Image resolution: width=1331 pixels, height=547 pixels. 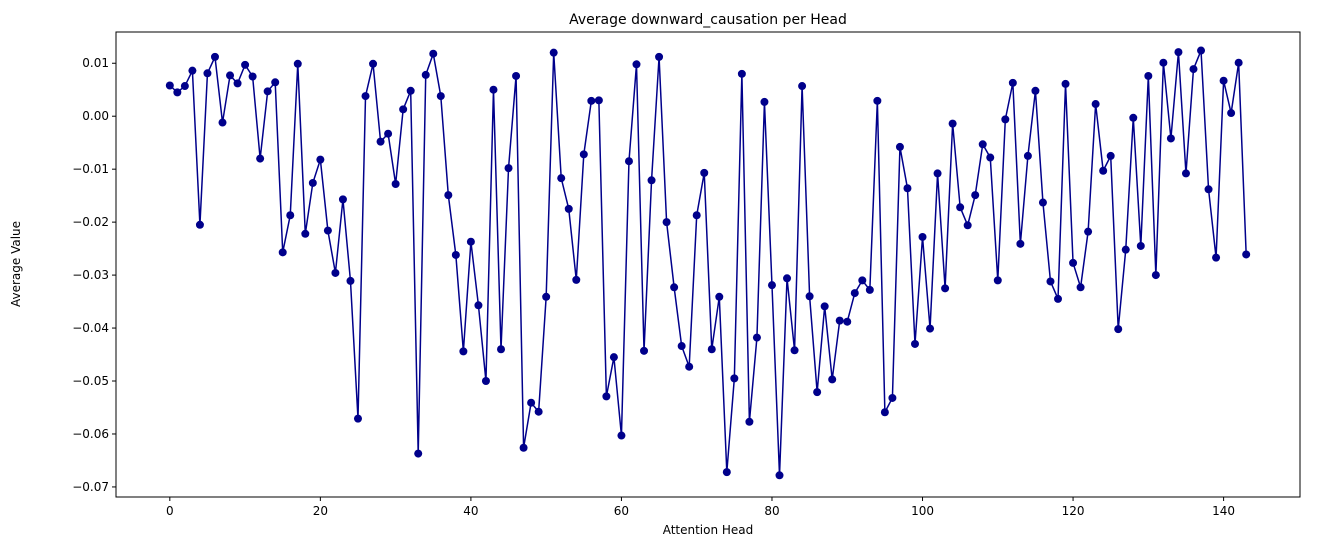 I want to click on x-tick-label: 140, so click(x=1223, y=511).